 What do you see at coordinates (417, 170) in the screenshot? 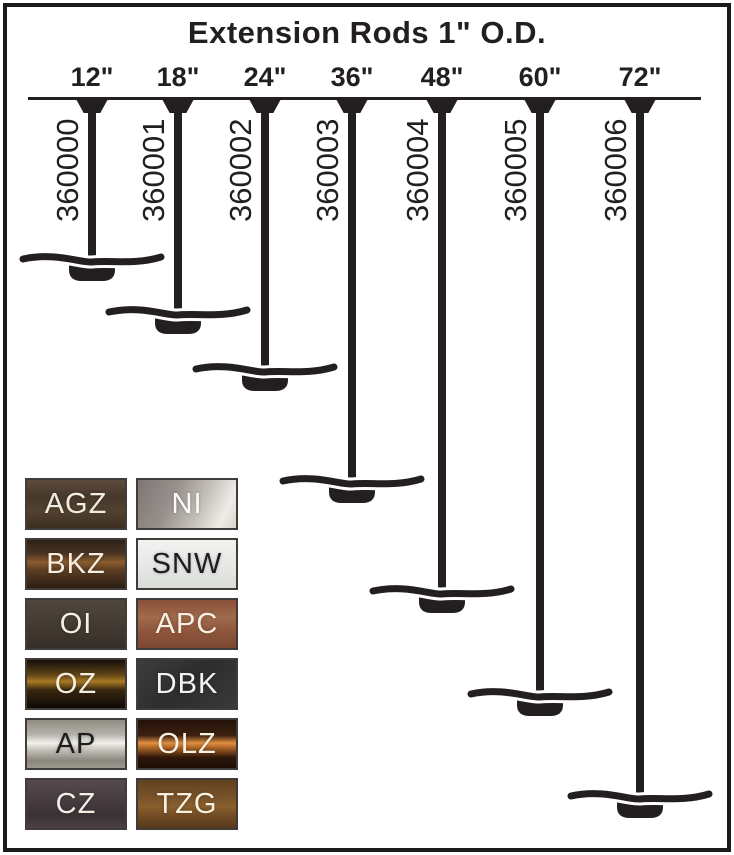
I see `part-number-label: 360004` at bounding box center [417, 170].